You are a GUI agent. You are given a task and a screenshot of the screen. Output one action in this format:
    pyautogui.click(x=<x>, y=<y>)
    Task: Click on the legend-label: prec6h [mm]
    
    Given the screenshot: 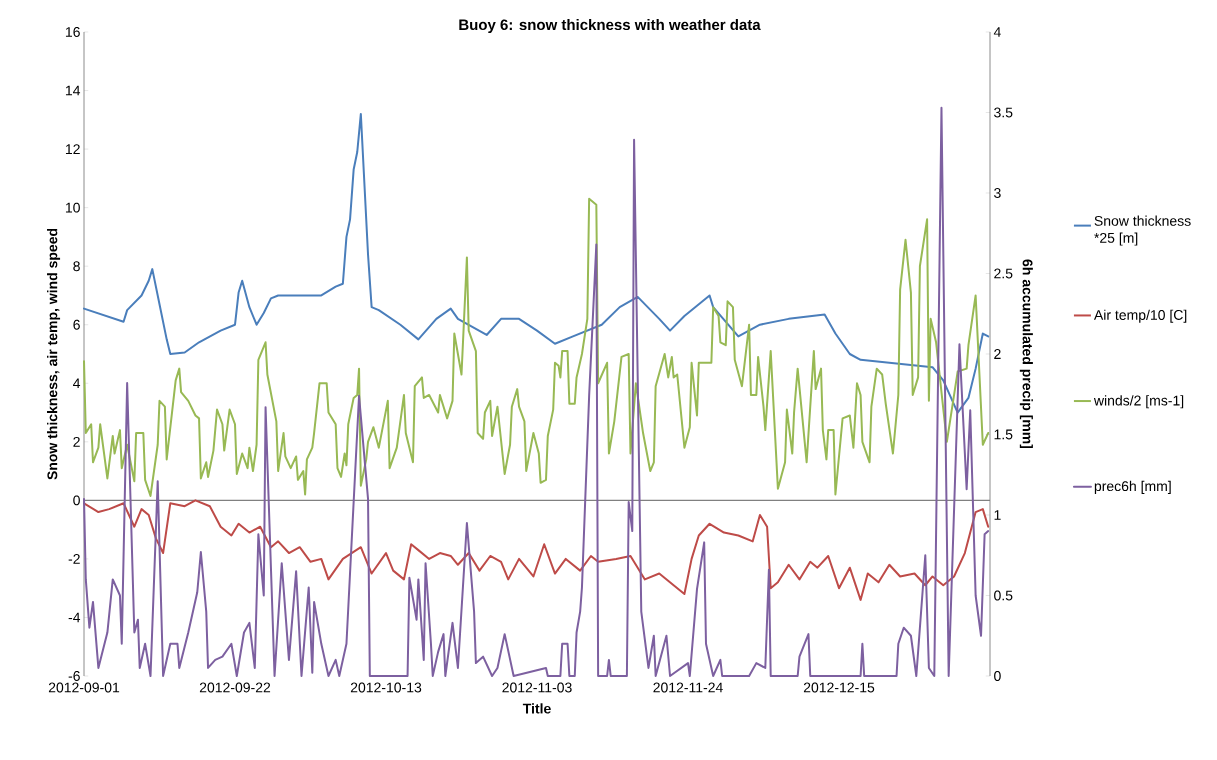 What is the action you would take?
    pyautogui.click(x=1132, y=487)
    